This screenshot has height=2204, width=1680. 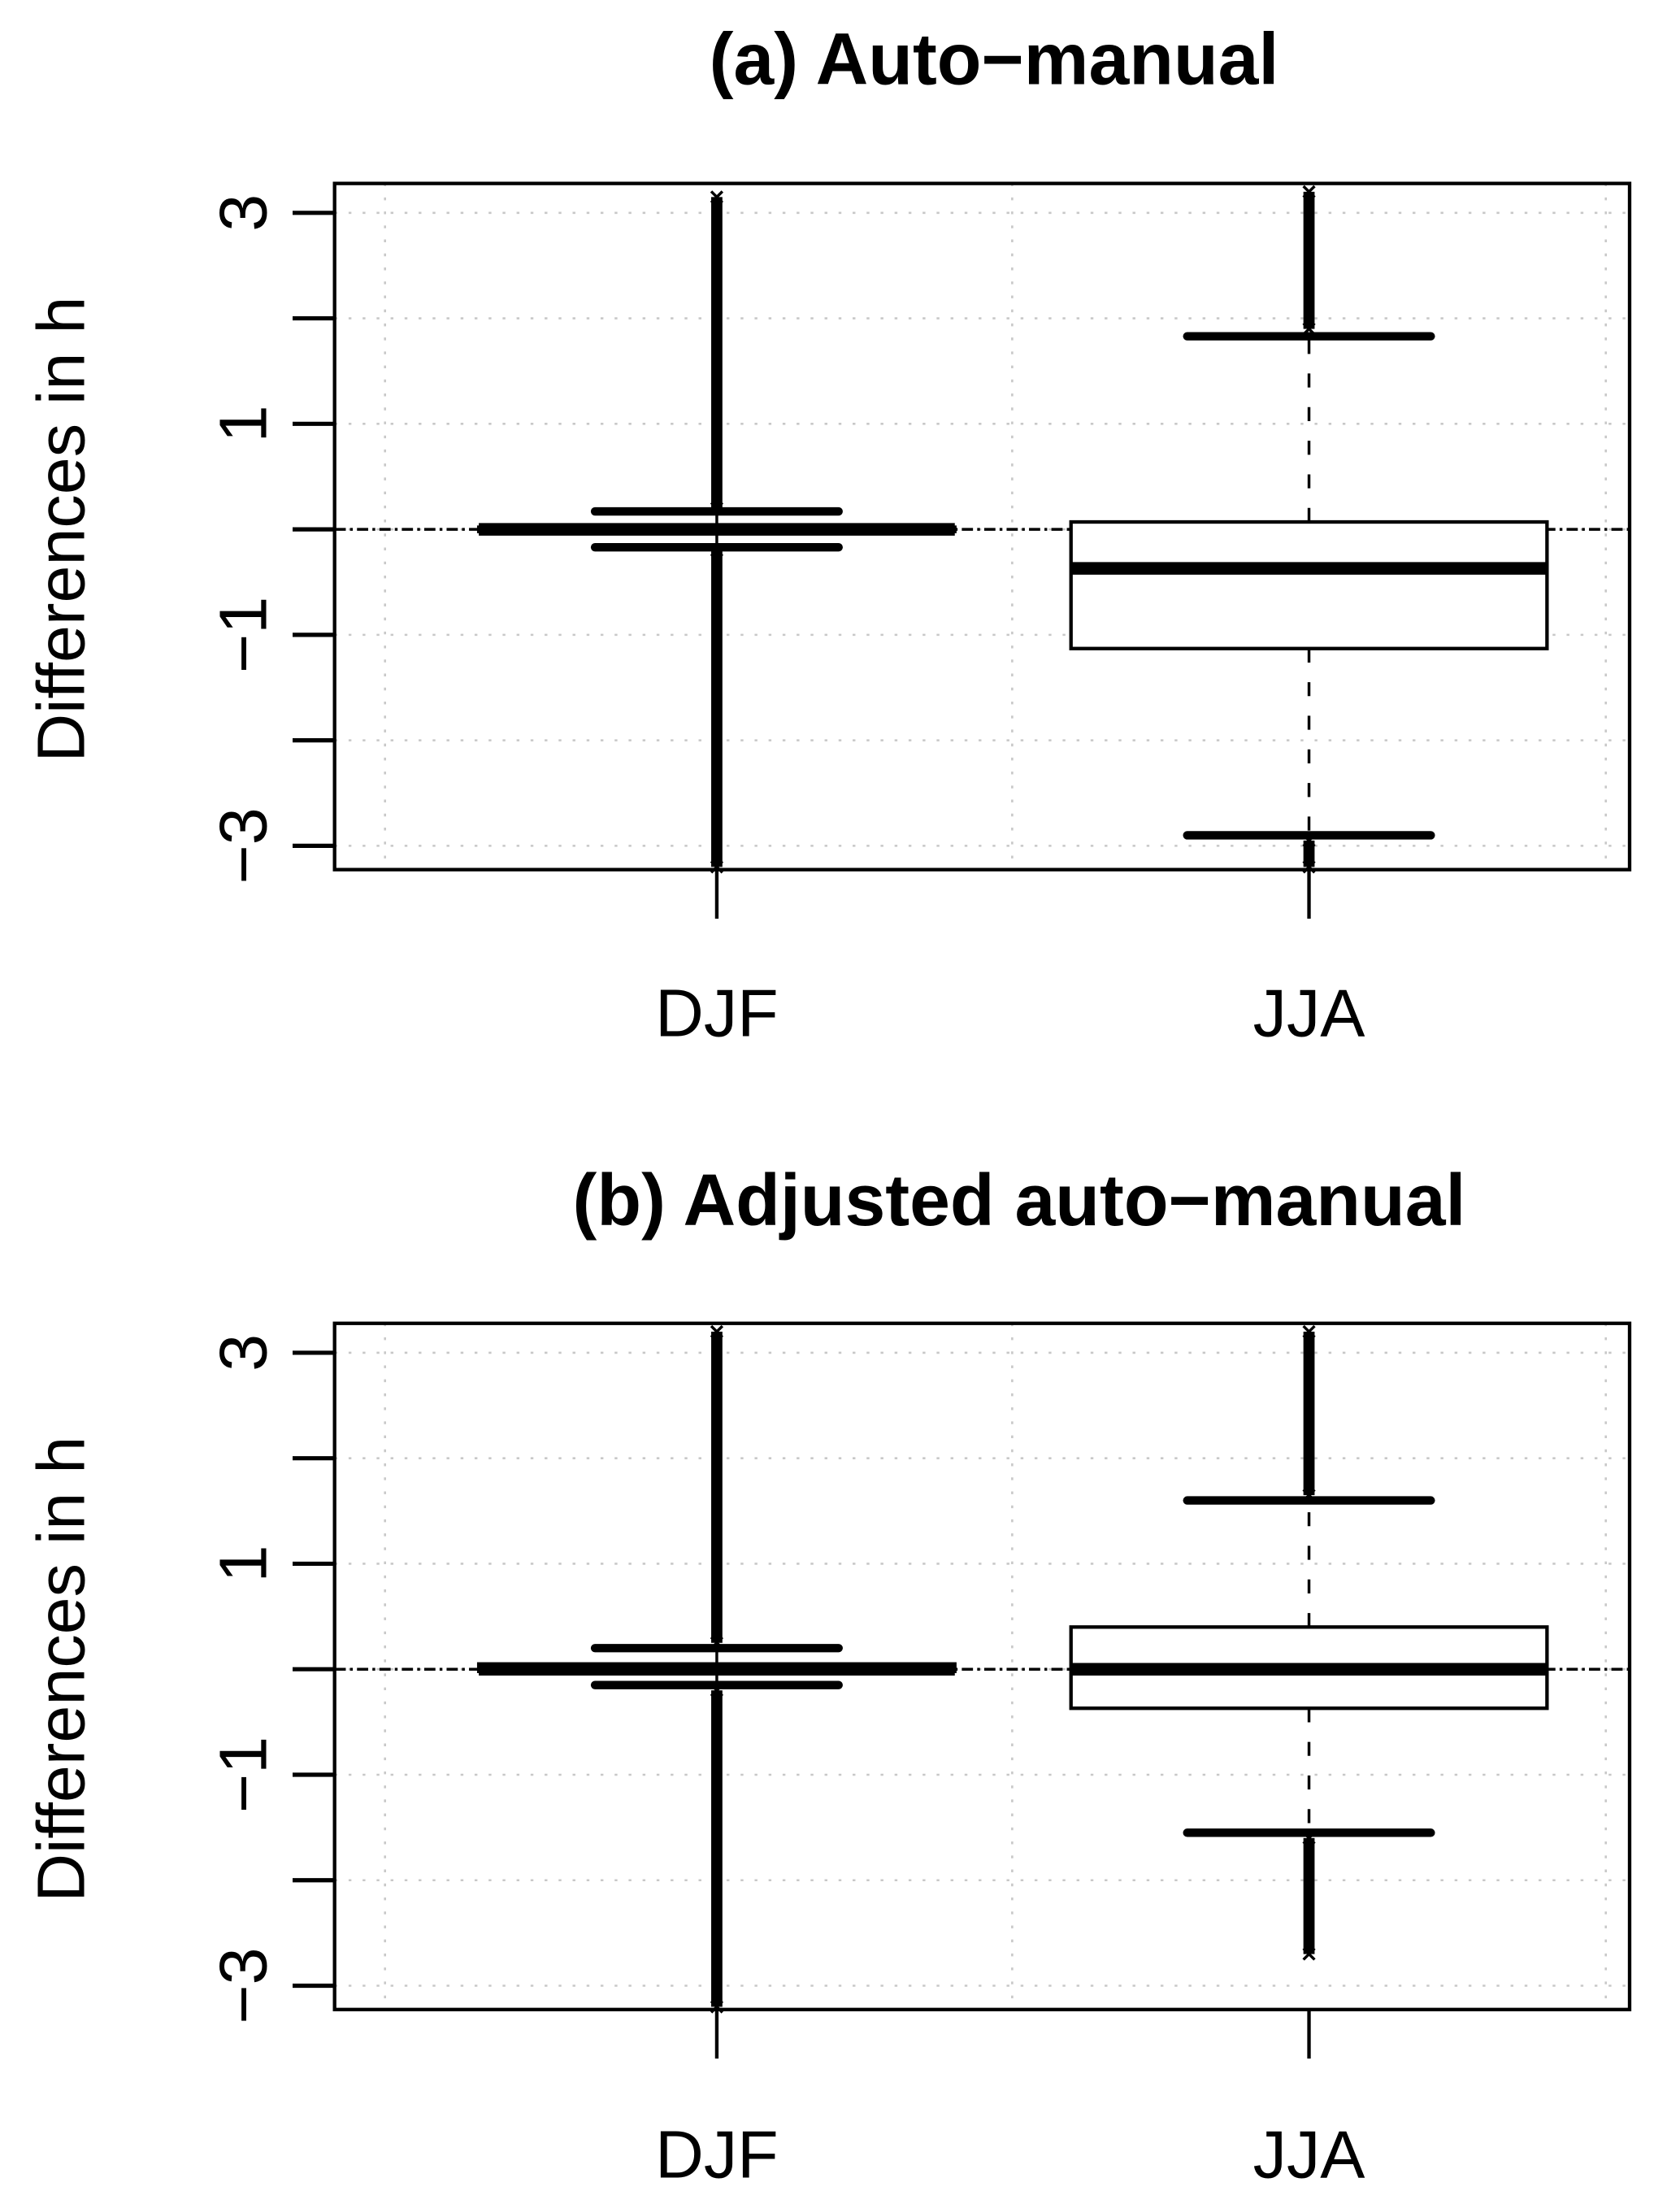 I want to click on panel-a-y-axis-label: Differences in h, so click(x=60, y=530).